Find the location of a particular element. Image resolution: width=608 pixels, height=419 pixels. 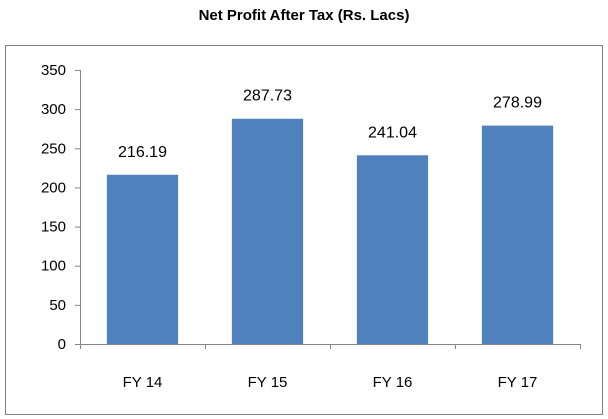

y-tick-label: 300 is located at coordinates (53, 109).